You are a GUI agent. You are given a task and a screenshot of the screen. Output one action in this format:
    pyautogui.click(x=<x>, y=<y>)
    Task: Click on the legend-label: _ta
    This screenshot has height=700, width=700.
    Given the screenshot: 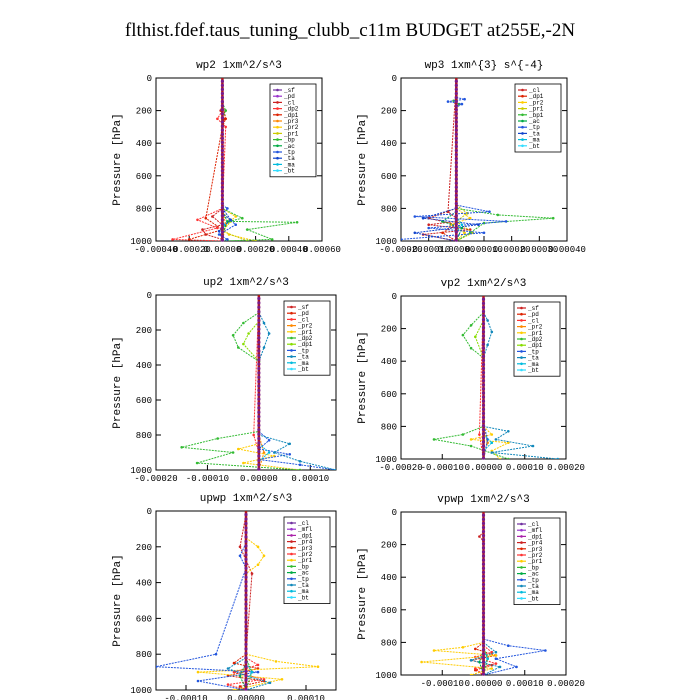 What is the action you would take?
    pyautogui.click(x=533, y=586)
    